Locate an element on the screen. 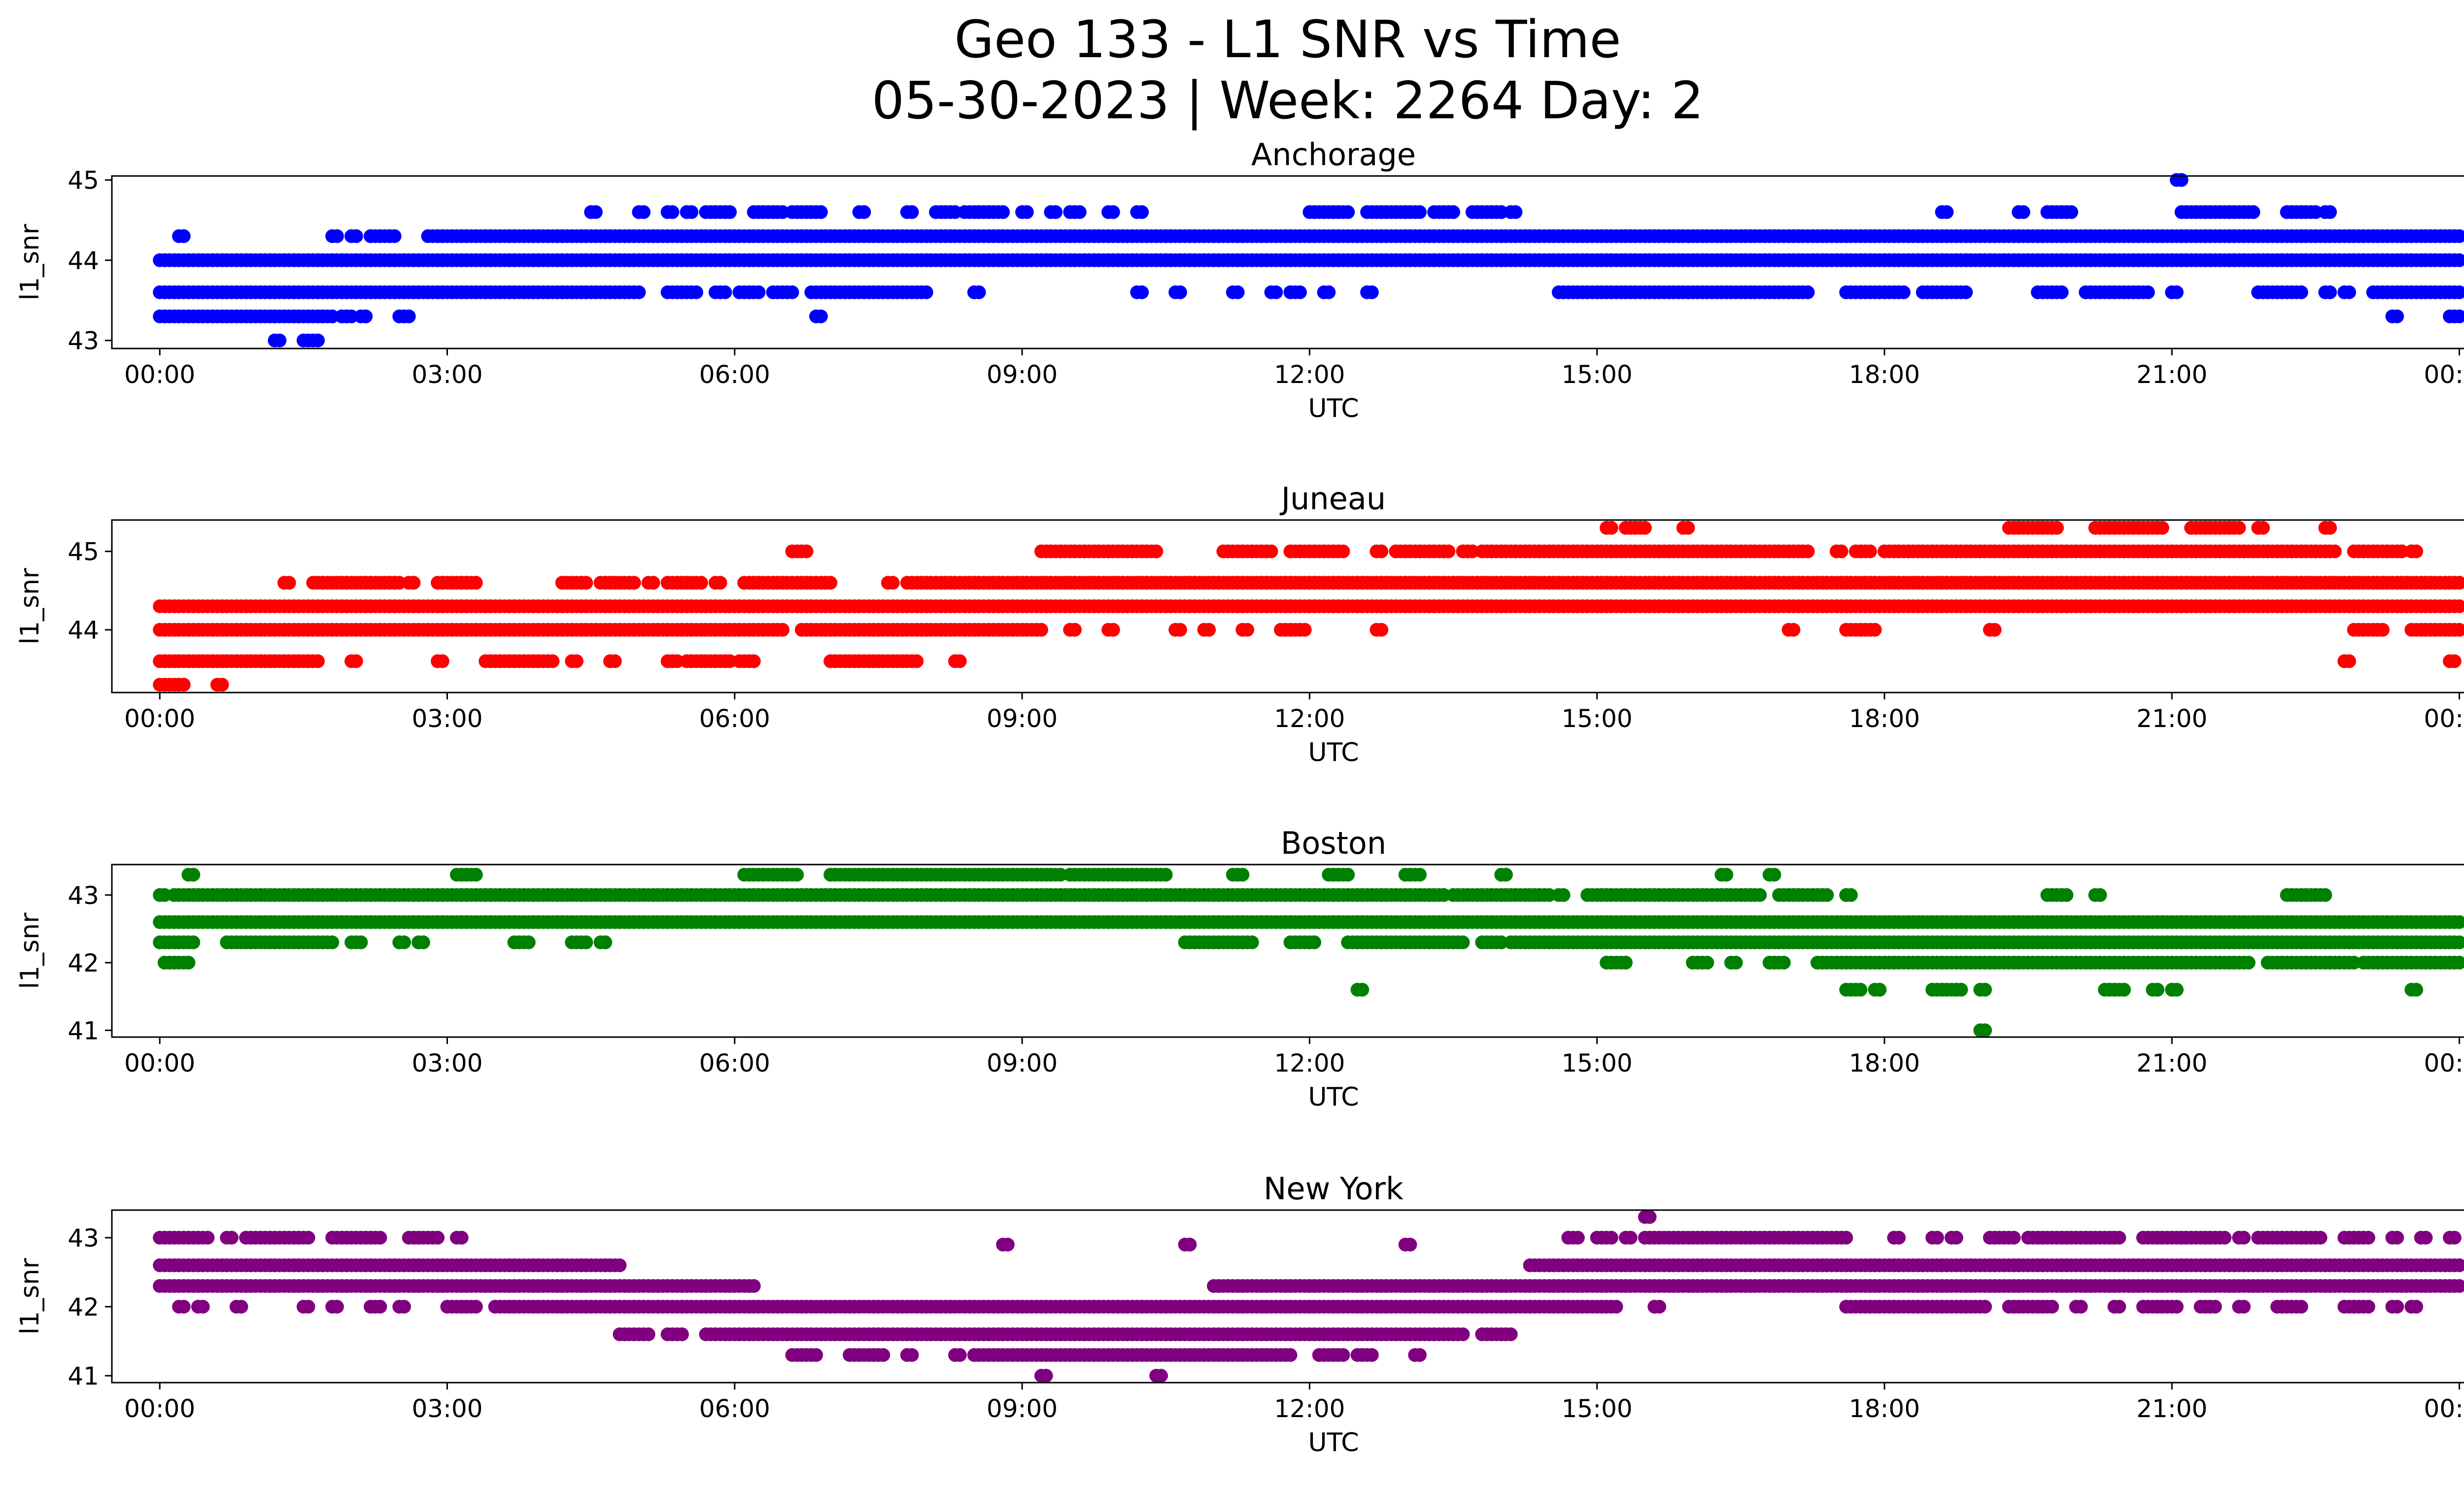  juneau-x-tick-label: 12:00 is located at coordinates (1309, 718).